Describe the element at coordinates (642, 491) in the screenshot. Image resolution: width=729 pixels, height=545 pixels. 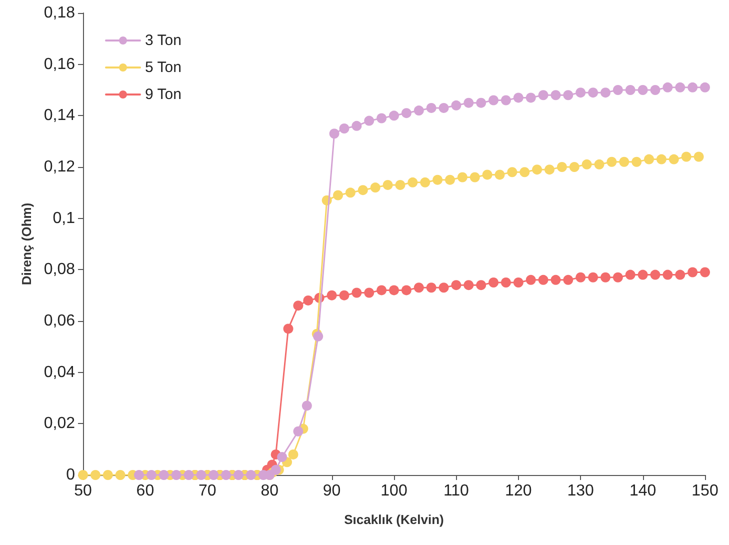
I see `x-tick-label: 140` at that location.